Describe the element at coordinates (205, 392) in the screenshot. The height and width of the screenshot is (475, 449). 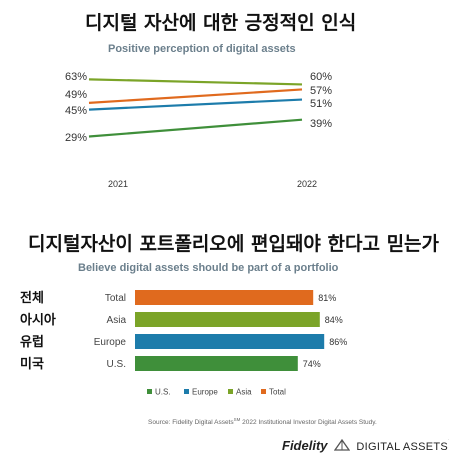
I see `legend-label: Europe` at that location.